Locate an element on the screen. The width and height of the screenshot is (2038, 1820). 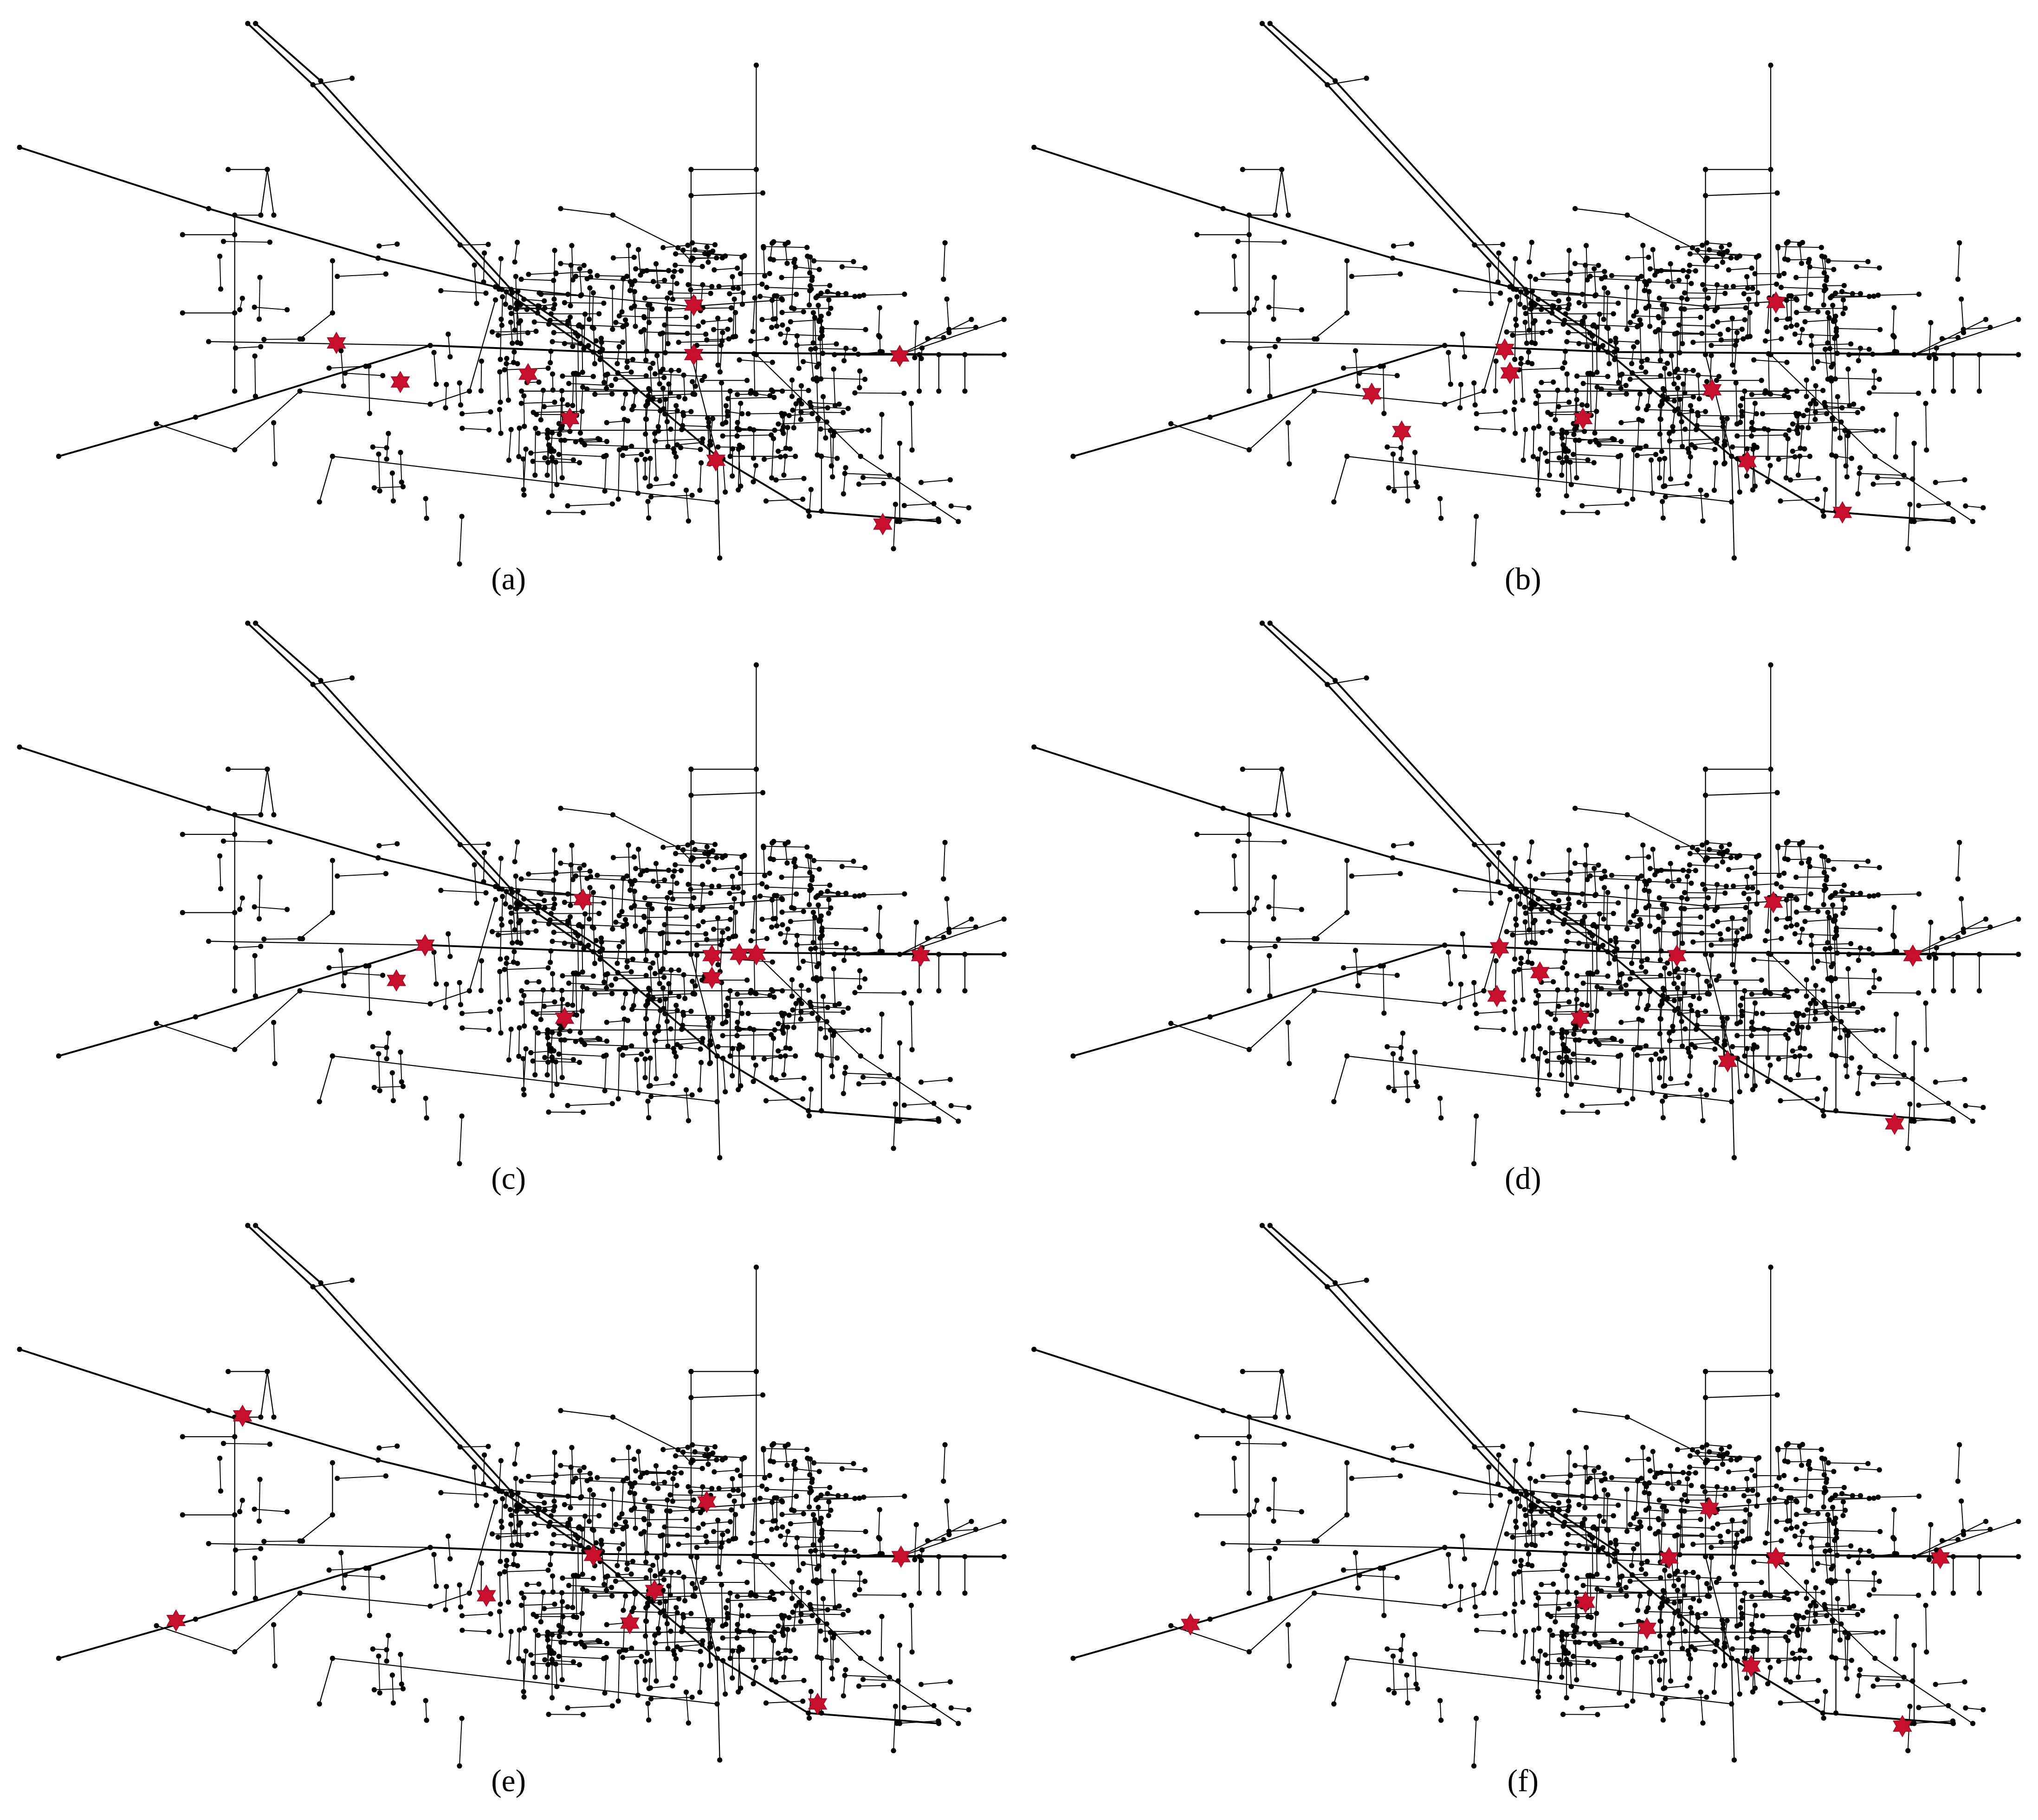
panel-label: (a) is located at coordinates (508, 578).